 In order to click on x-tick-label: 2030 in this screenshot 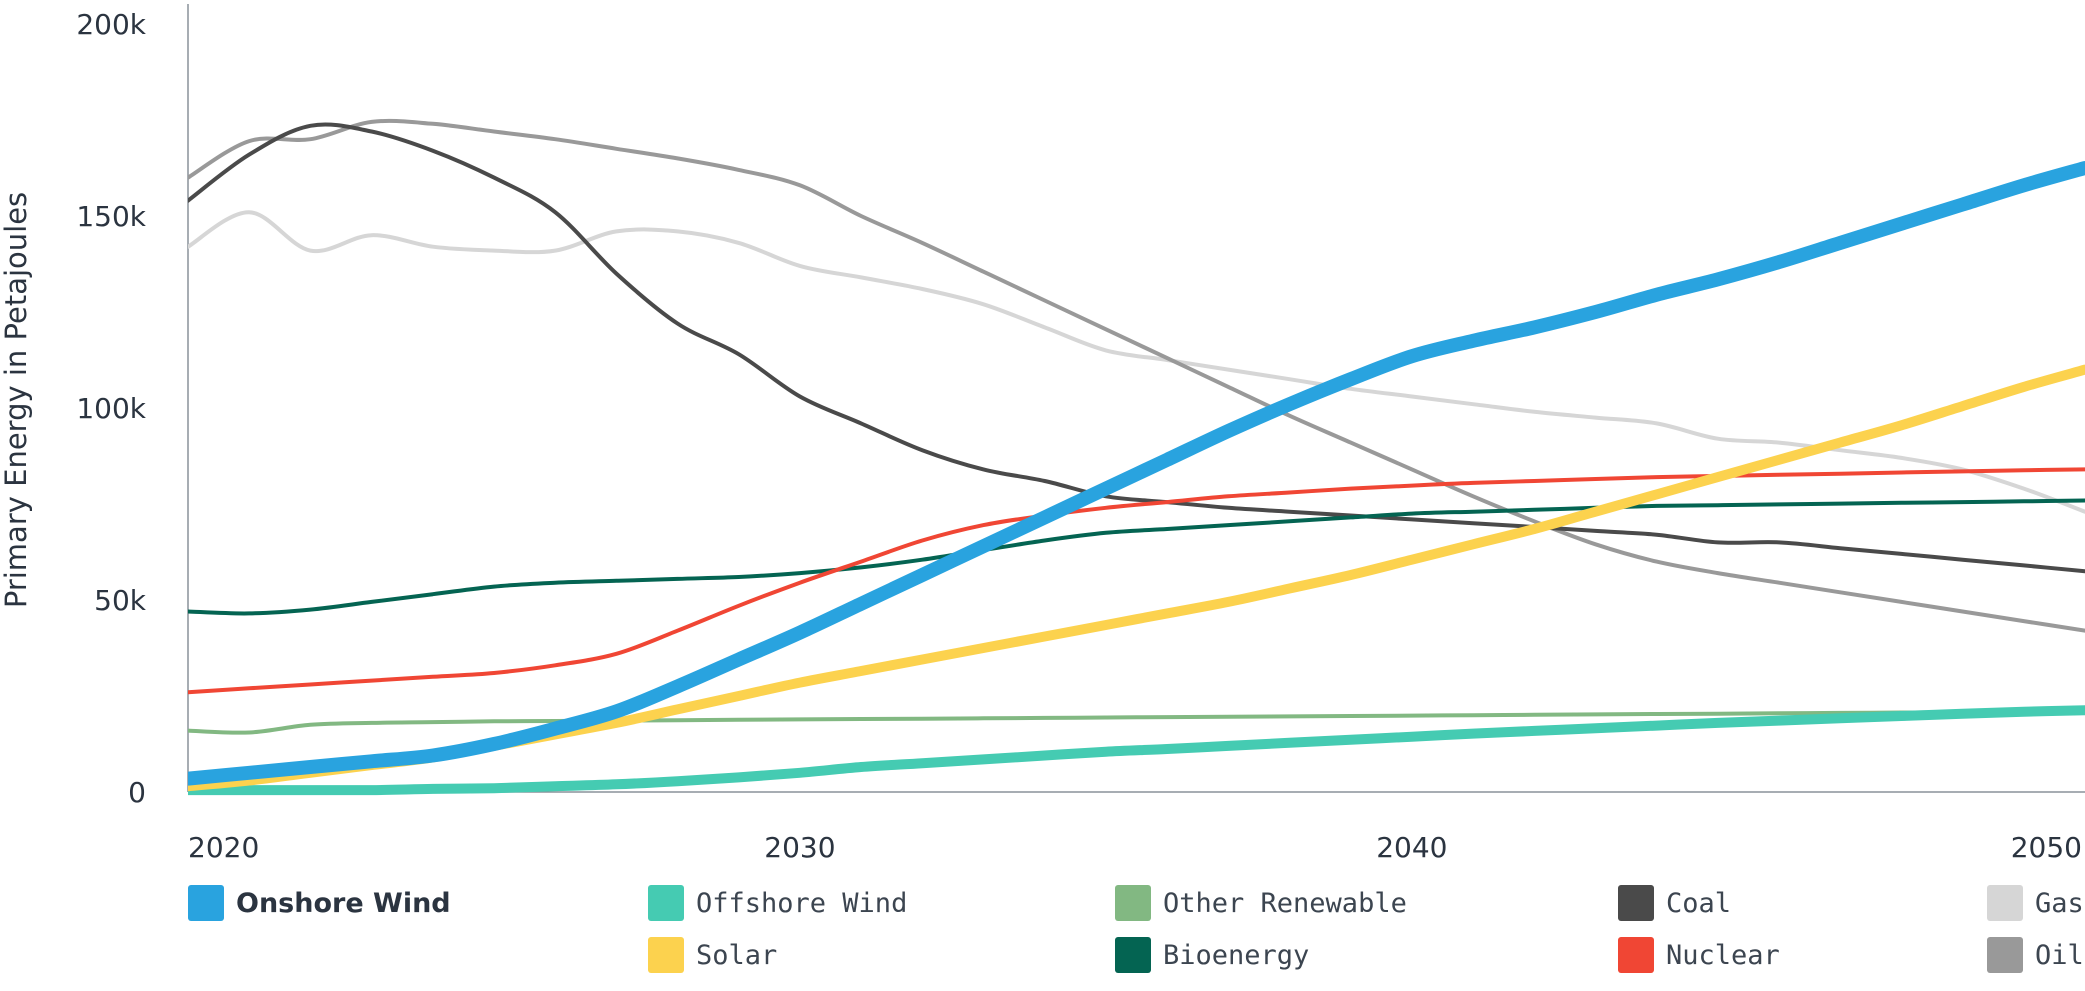, I will do `click(799, 847)`.